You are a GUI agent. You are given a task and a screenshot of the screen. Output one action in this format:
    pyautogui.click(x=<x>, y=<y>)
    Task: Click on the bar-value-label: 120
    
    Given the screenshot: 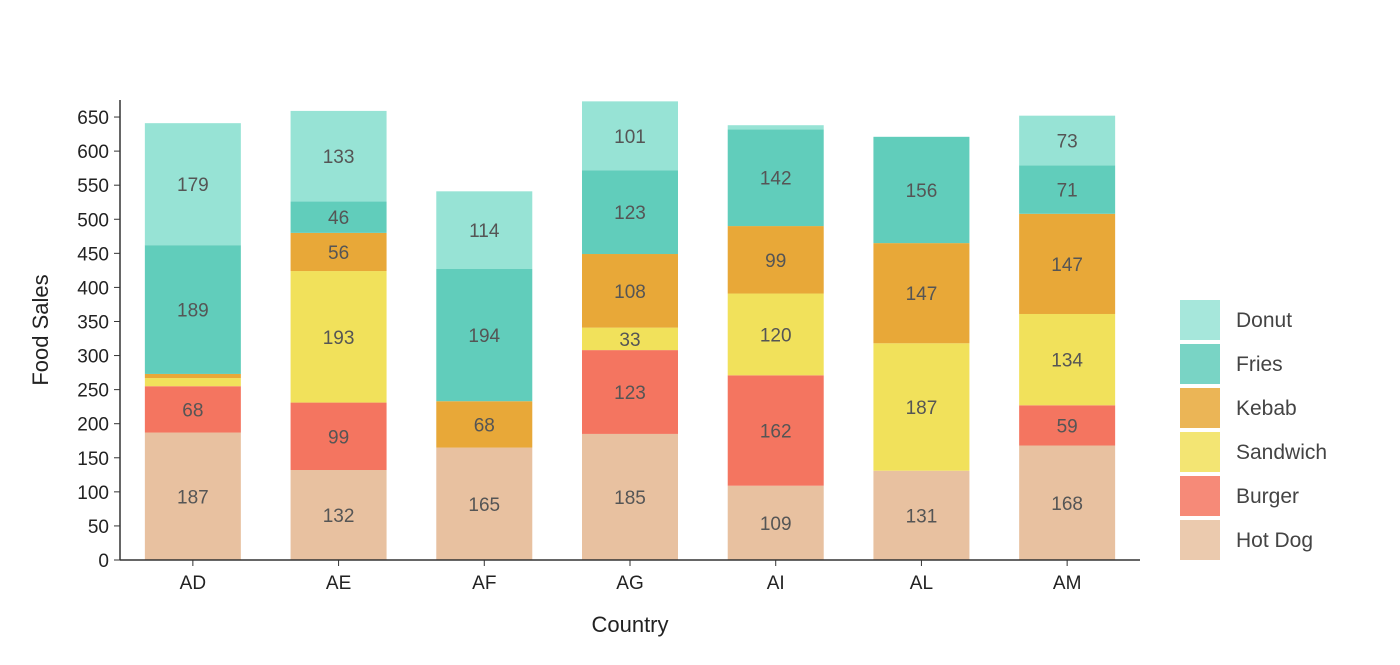 What is the action you would take?
    pyautogui.click(x=776, y=335)
    